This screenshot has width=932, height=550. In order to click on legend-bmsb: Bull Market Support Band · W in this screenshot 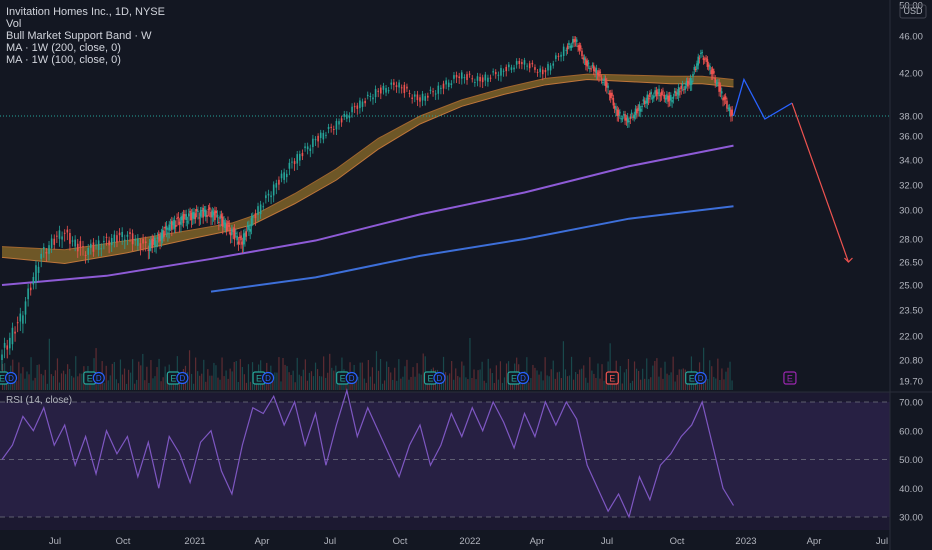, I will do `click(79, 36)`.